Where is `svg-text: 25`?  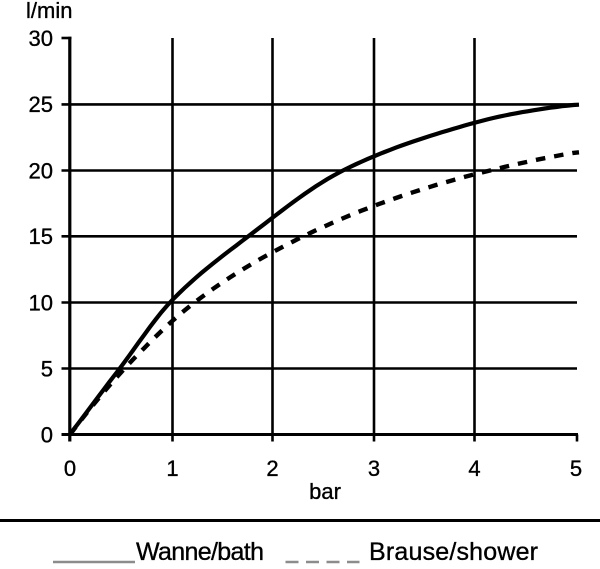
svg-text: 25 is located at coordinates (41, 104).